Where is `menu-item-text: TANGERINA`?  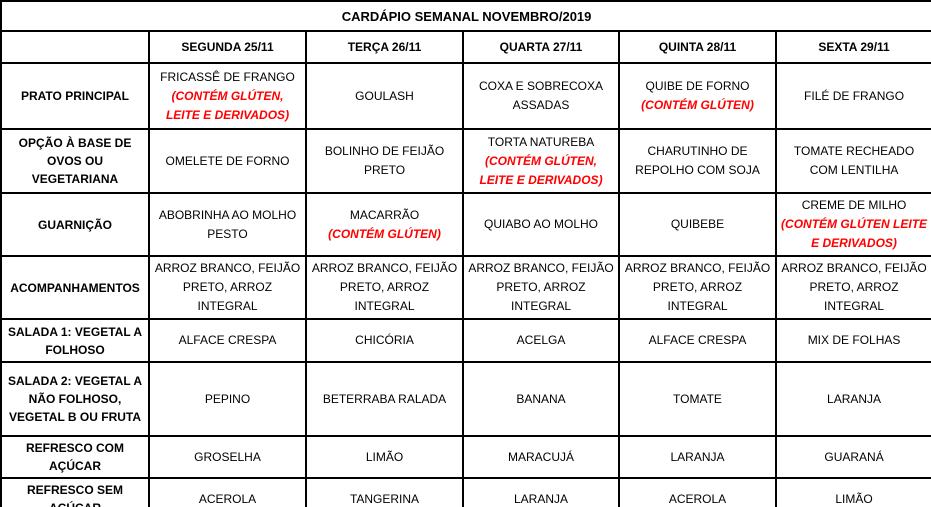
menu-item-text: TANGERINA is located at coordinates (384, 498).